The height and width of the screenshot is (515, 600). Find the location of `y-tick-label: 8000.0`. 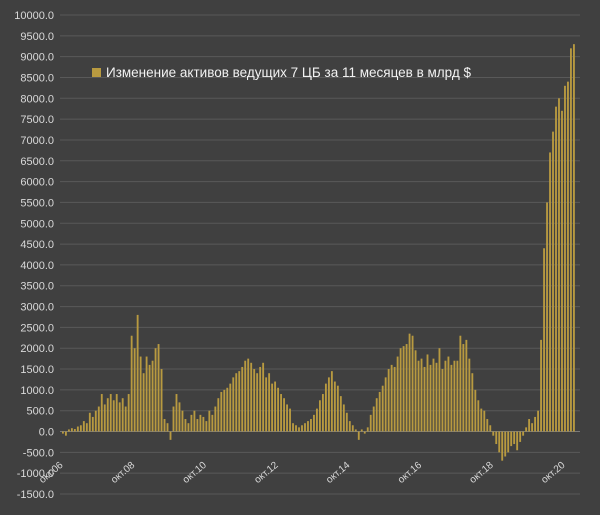

y-tick-label: 8000.0 is located at coordinates (37, 99).